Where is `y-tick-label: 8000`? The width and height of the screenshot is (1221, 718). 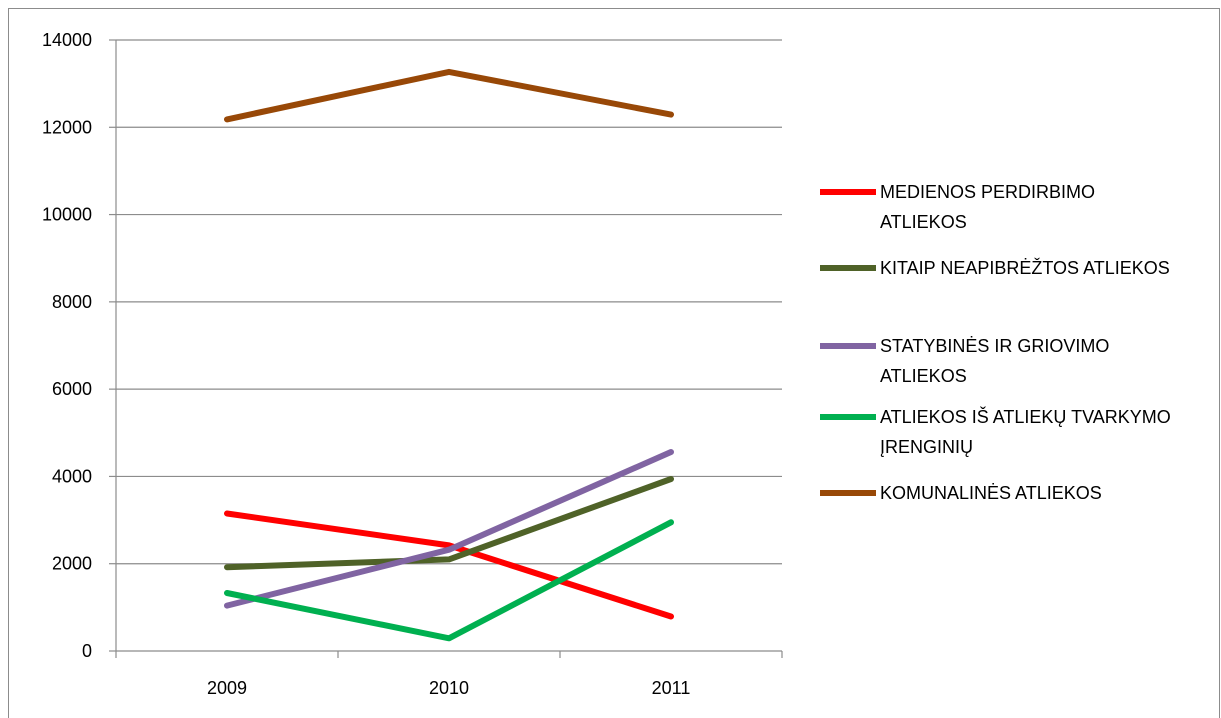 y-tick-label: 8000 is located at coordinates (72, 302).